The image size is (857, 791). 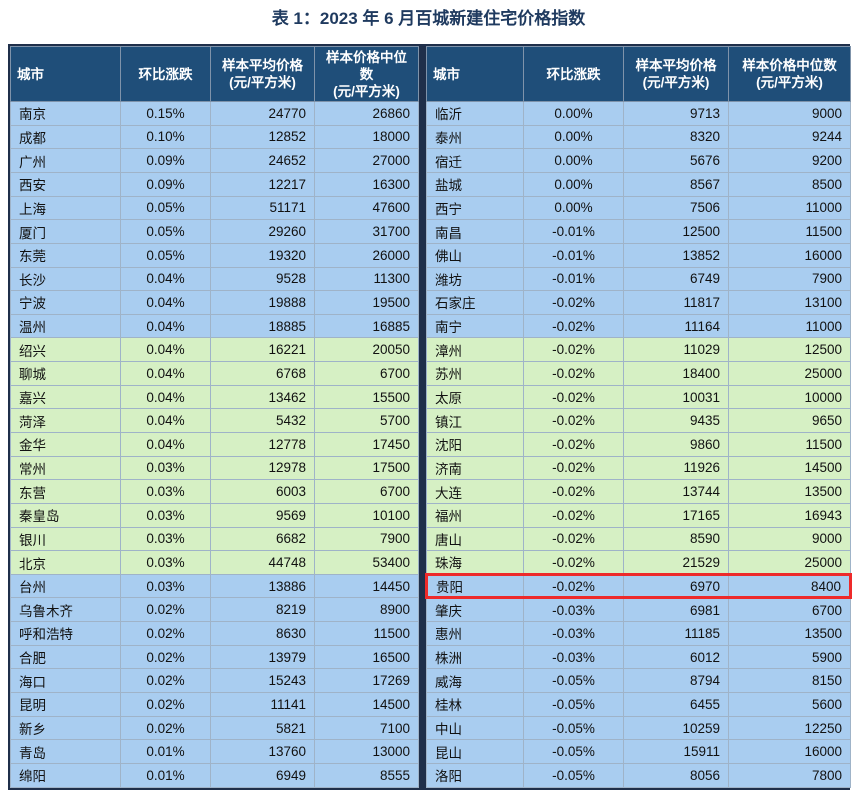 I want to click on city-cell: 青岛, so click(x=65, y=751).